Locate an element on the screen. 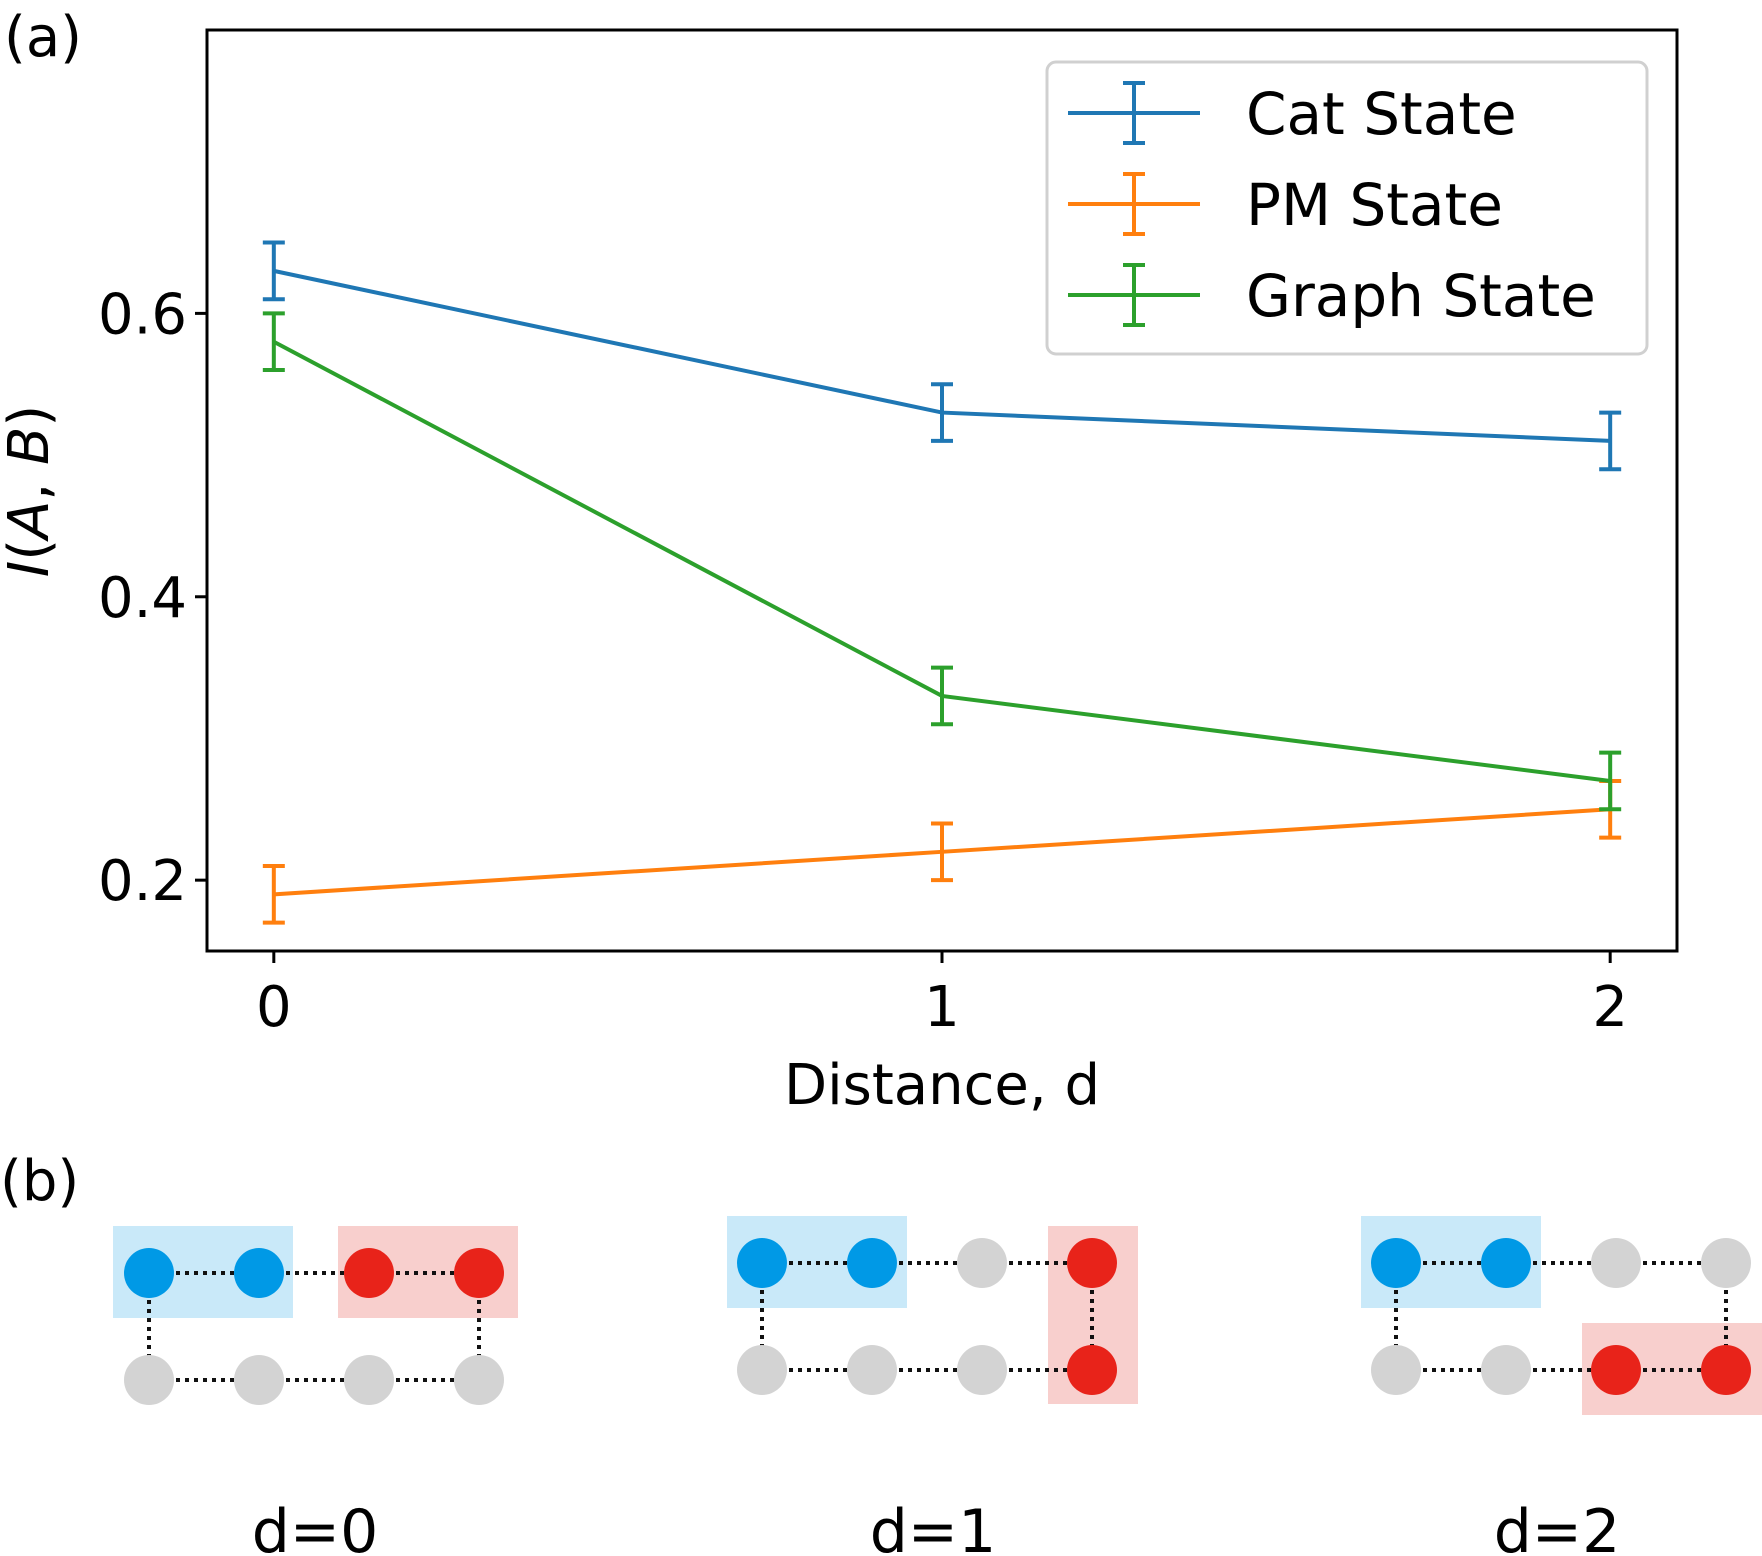  legend-entry: PM State is located at coordinates (1285, 205).